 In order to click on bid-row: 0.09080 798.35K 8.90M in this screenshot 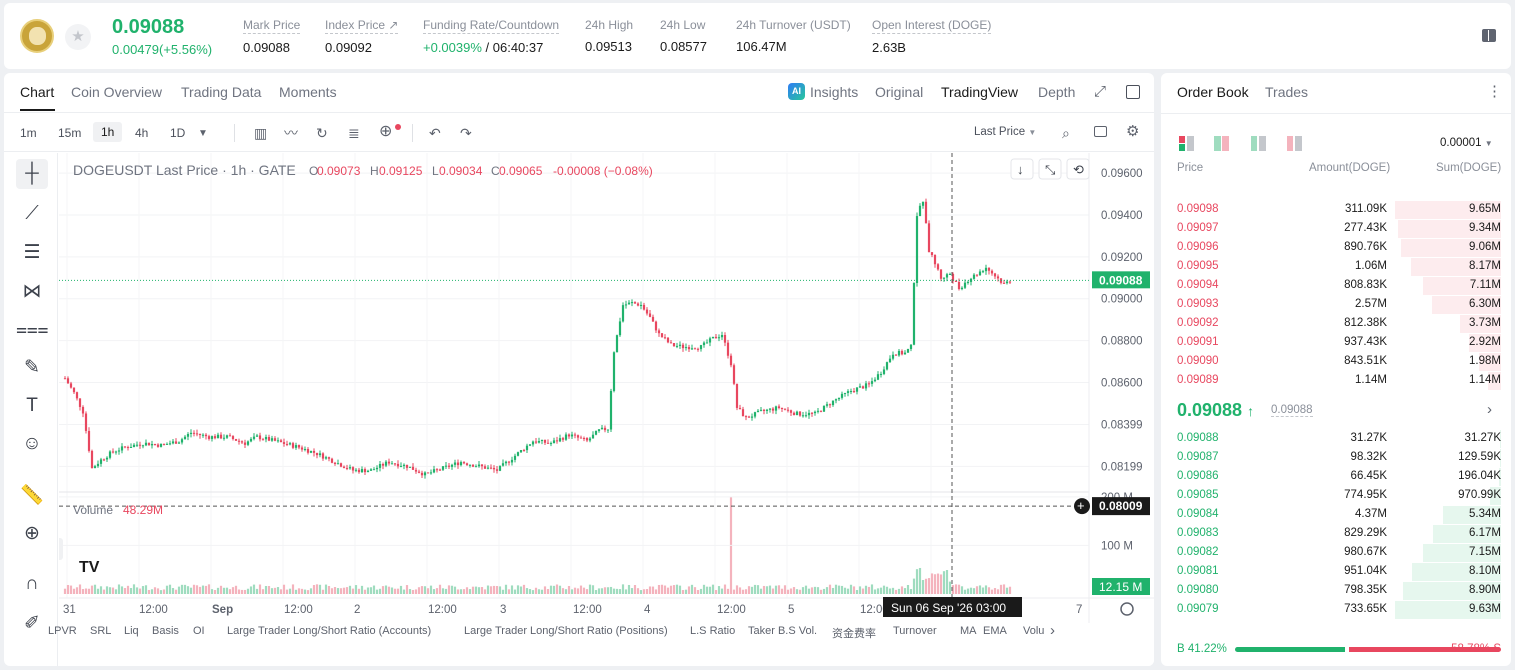, I will do `click(1336, 590)`.